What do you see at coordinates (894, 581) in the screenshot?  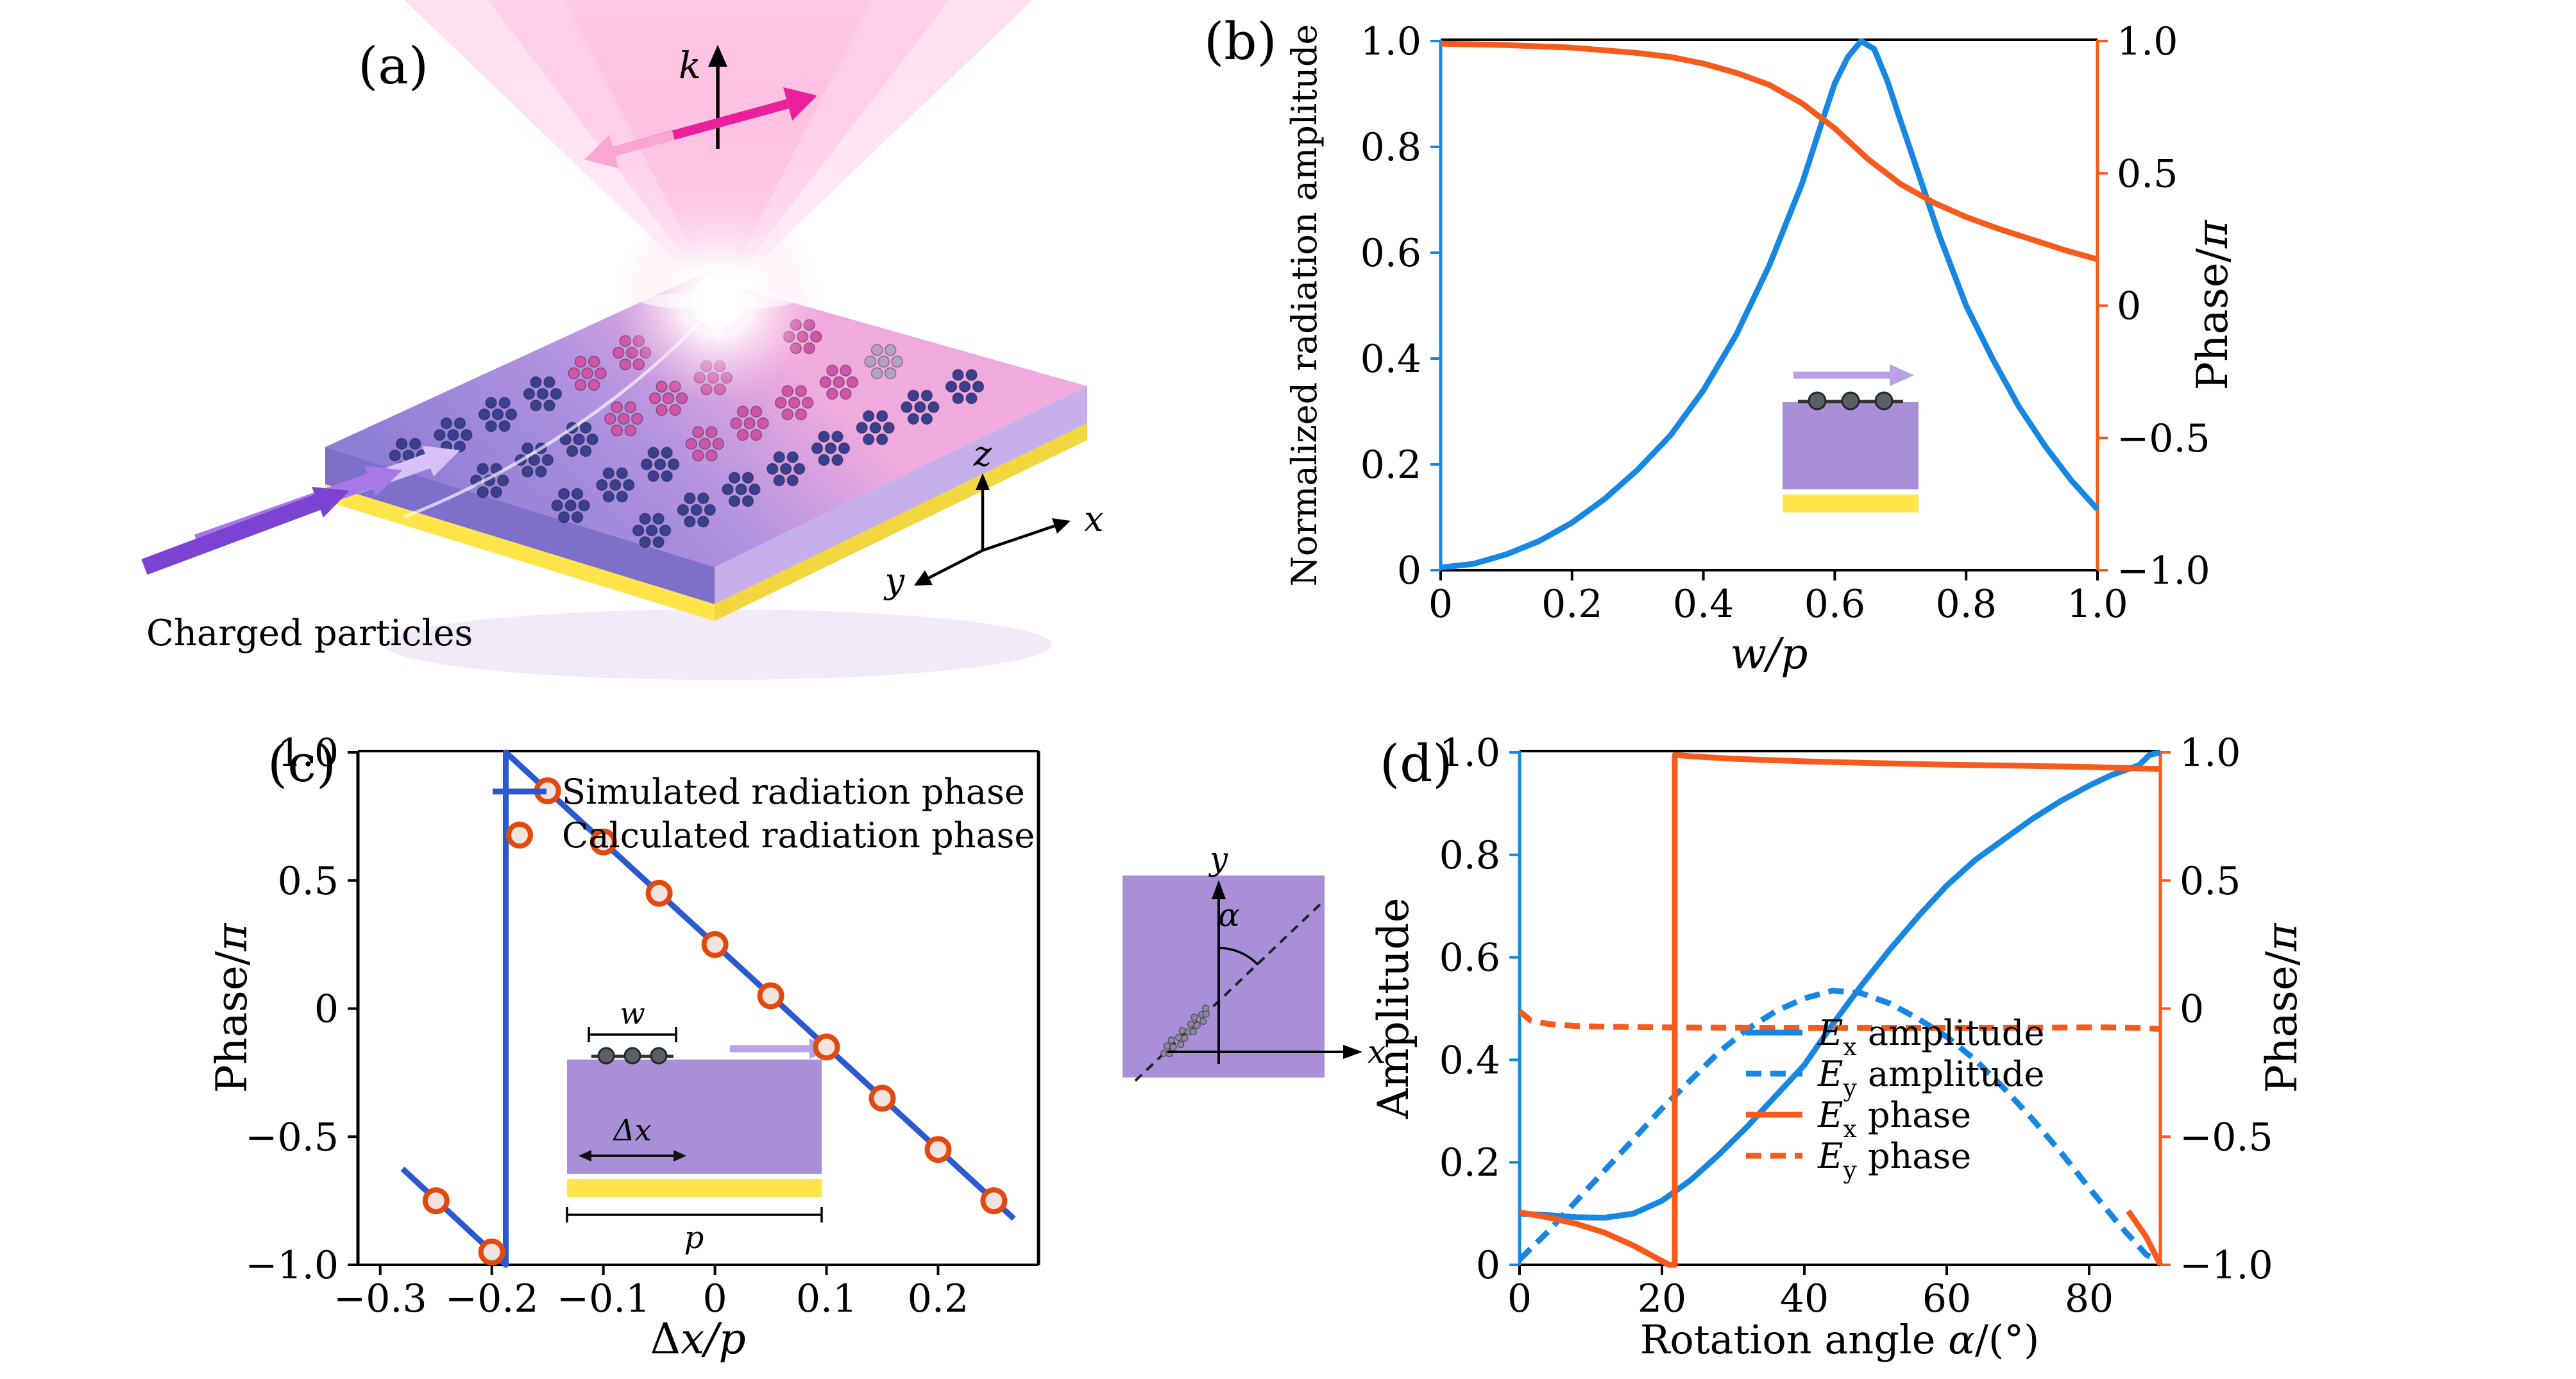 I see `y-axis-label: y` at bounding box center [894, 581].